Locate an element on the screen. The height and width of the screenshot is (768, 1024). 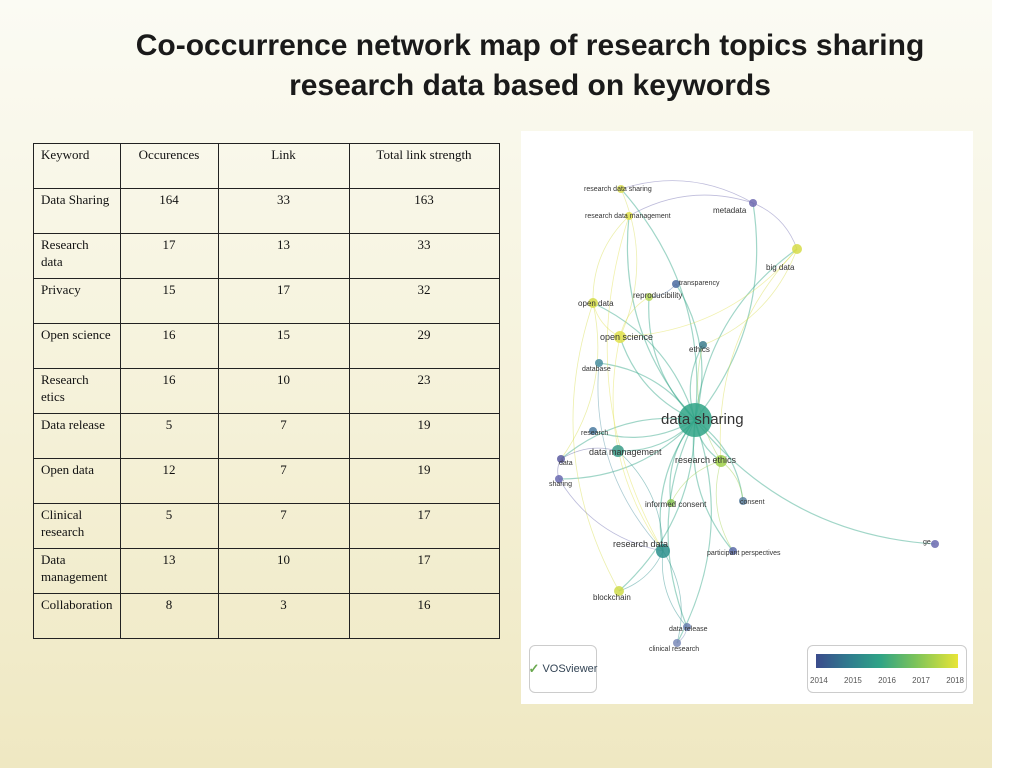
color-scale-tick: 2016 is located at coordinates (887, 680).